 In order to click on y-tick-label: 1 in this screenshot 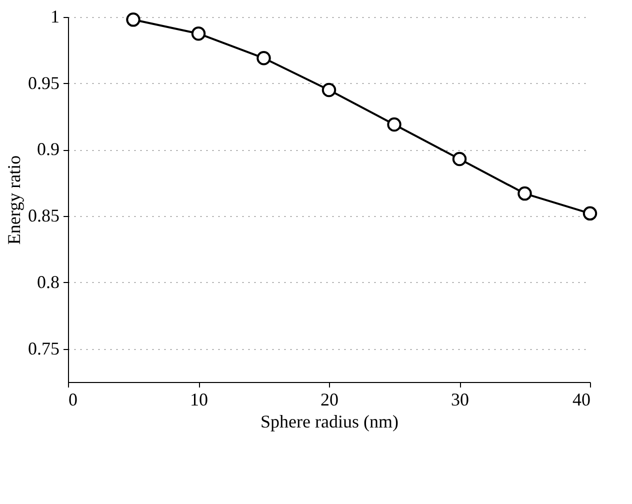, I will do `click(55, 16)`.